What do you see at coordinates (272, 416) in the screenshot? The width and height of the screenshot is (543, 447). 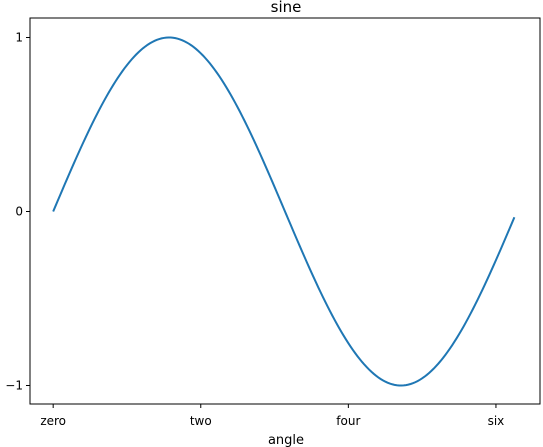 I see `x-axis: zero two four six` at bounding box center [272, 416].